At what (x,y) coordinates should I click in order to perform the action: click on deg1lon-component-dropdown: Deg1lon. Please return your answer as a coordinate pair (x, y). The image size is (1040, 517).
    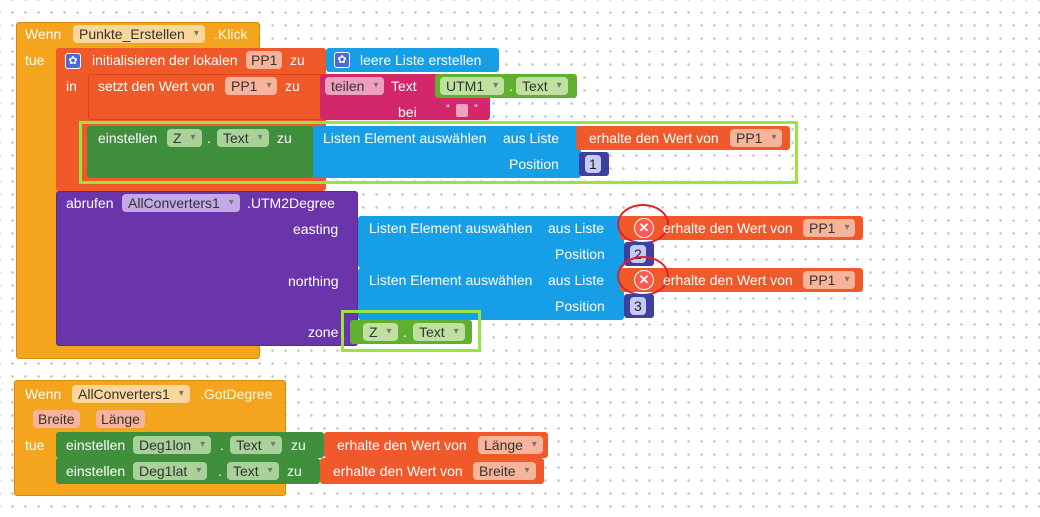
    Looking at the image, I should click on (172, 445).